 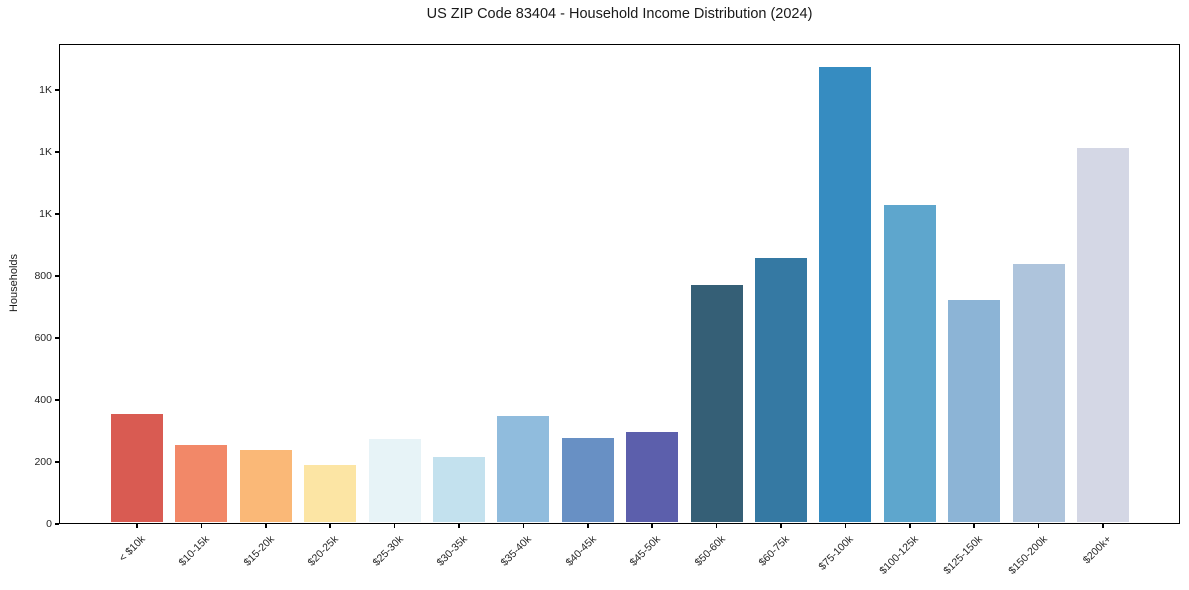 What do you see at coordinates (43, 338) in the screenshot?
I see `y-tick-label: 600` at bounding box center [43, 338].